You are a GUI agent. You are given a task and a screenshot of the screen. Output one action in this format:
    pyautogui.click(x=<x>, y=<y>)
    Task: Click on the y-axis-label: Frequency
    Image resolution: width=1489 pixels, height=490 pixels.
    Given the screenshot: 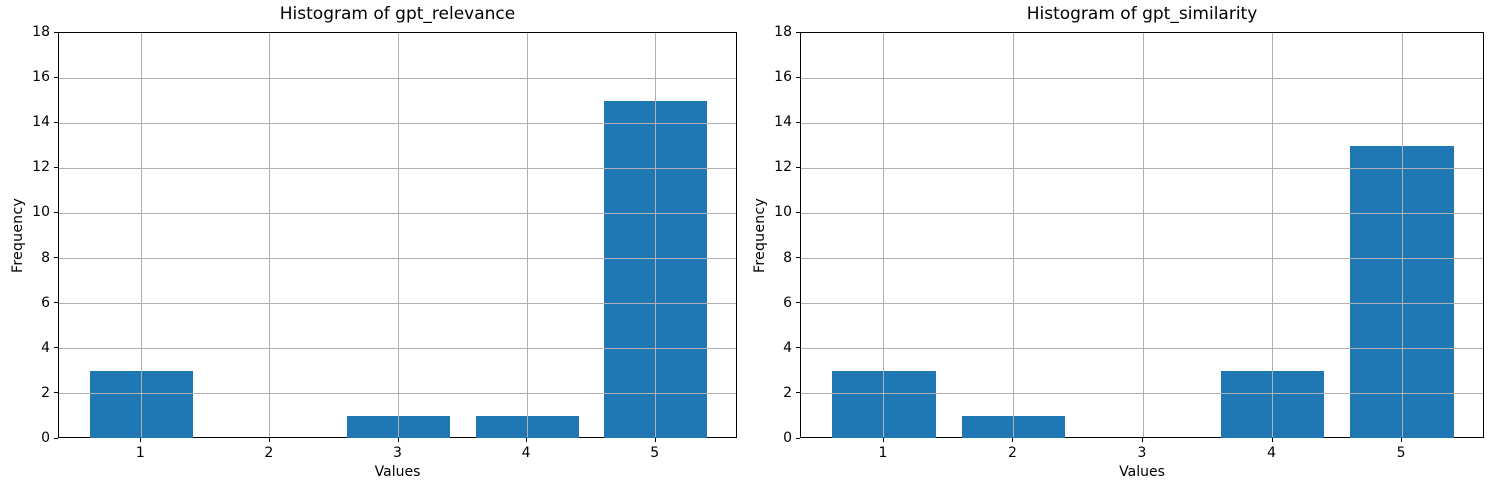 What is the action you would take?
    pyautogui.click(x=760, y=235)
    